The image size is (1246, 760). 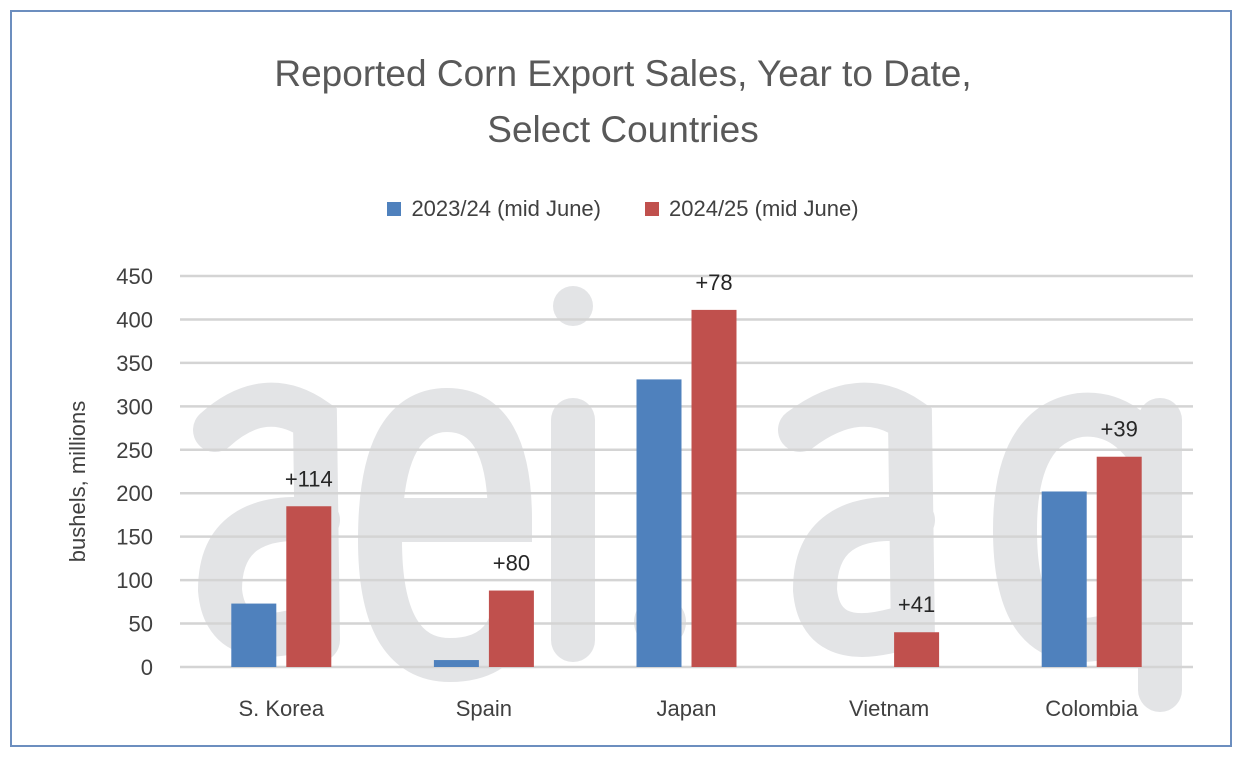 What do you see at coordinates (281, 708) in the screenshot?
I see `x-tick-label: S. Korea` at bounding box center [281, 708].